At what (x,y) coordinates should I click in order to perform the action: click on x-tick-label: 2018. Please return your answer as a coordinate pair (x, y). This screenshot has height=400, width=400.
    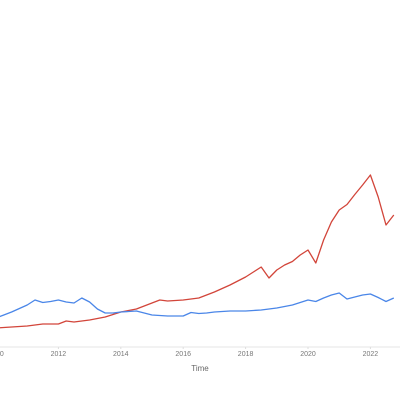
    Looking at the image, I should click on (246, 354).